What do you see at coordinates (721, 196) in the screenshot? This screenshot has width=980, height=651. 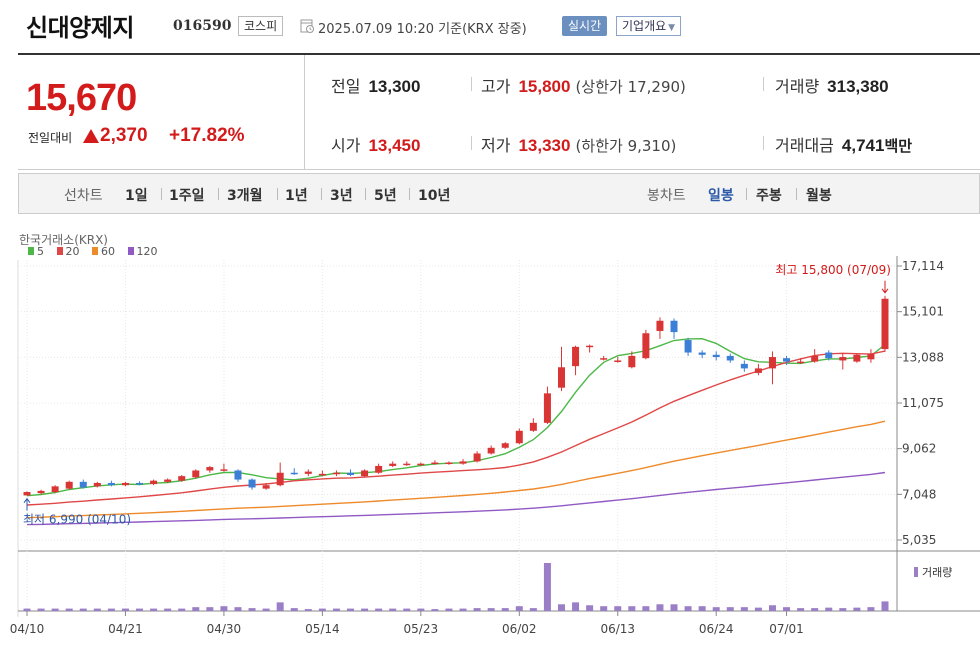 I see `tab-daily: 일봉` at bounding box center [721, 196].